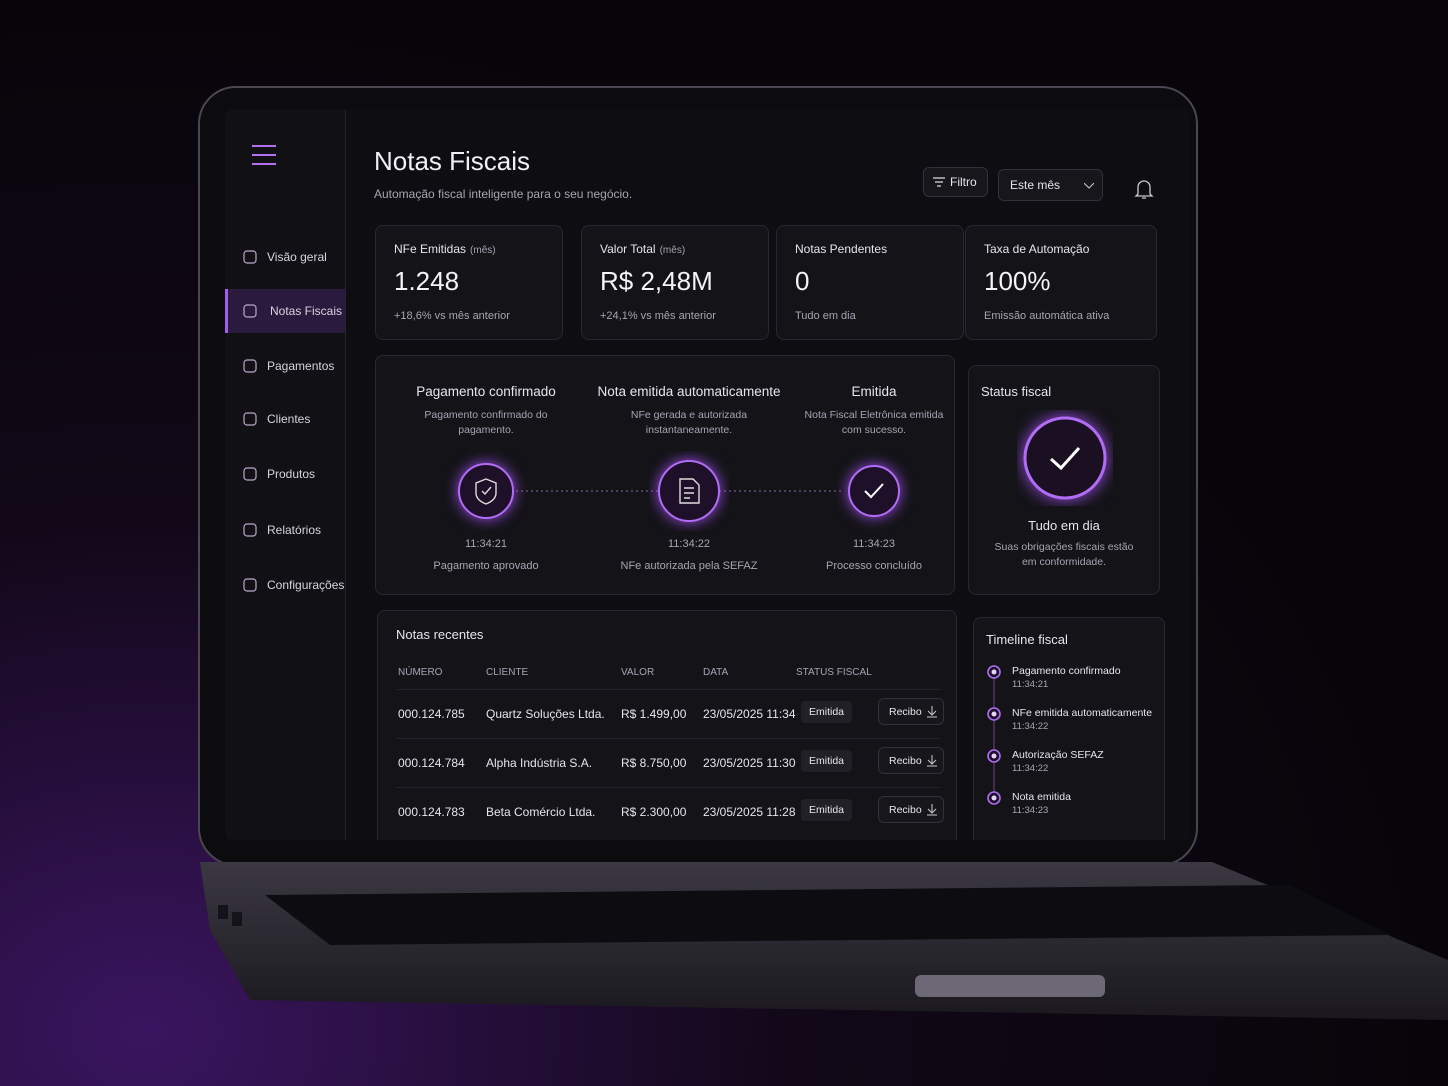 The width and height of the screenshot is (1448, 1086). I want to click on kpi-label: NFe Emitidas (mês), so click(445, 249).